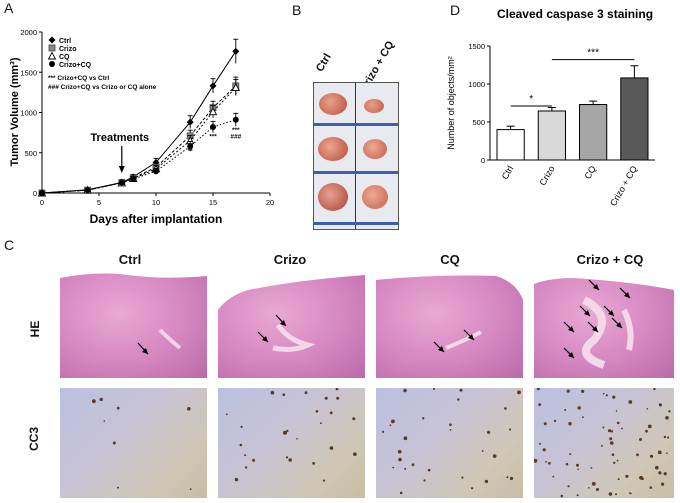  I want to click on histo-col-title-crizo: Crizo, so click(290, 259).